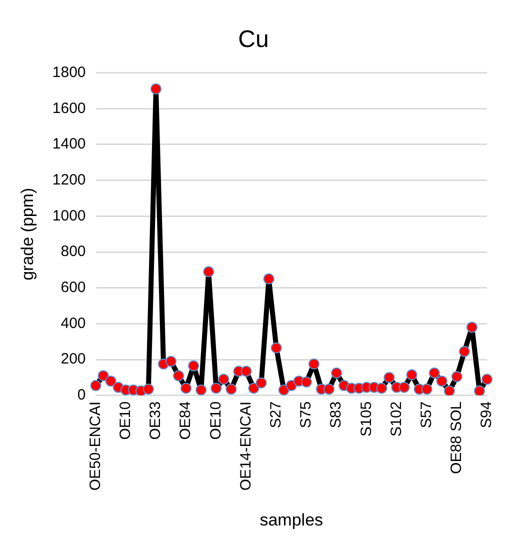 This screenshot has height=547, width=519. What do you see at coordinates (69, 144) in the screenshot?
I see `y-tick-label: 1400` at bounding box center [69, 144].